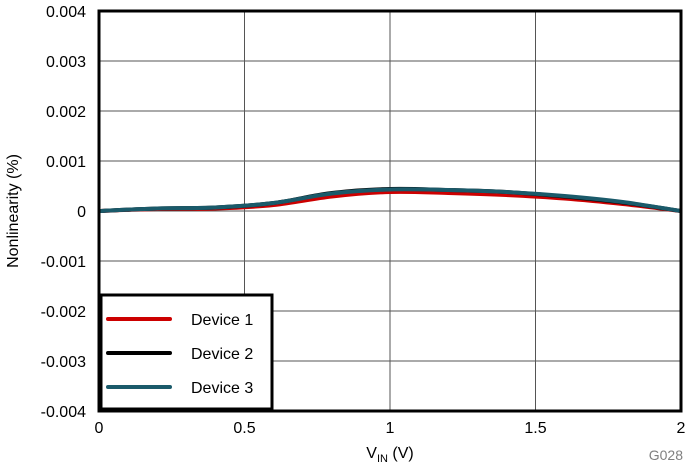  I want to click on y-axis-label: Nonlinearity (%), so click(13, 211).